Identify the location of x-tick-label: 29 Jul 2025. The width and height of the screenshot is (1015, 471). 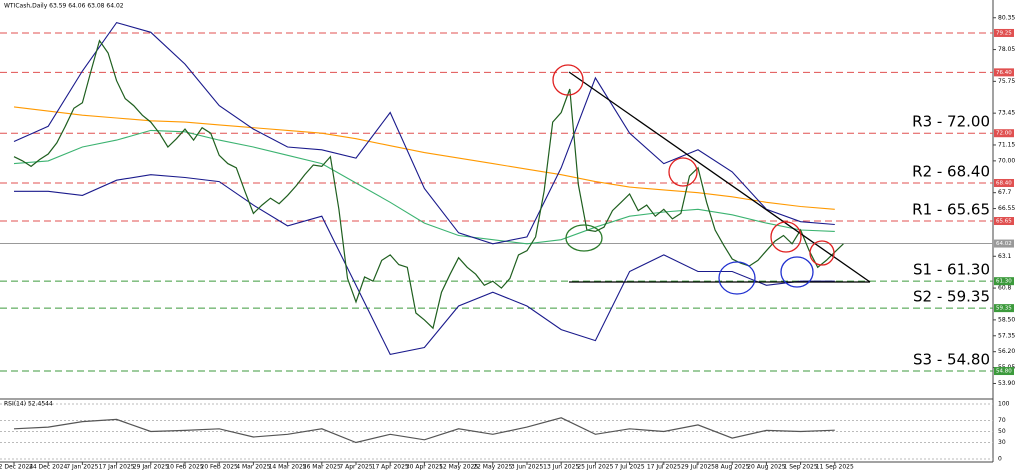
(698, 467).